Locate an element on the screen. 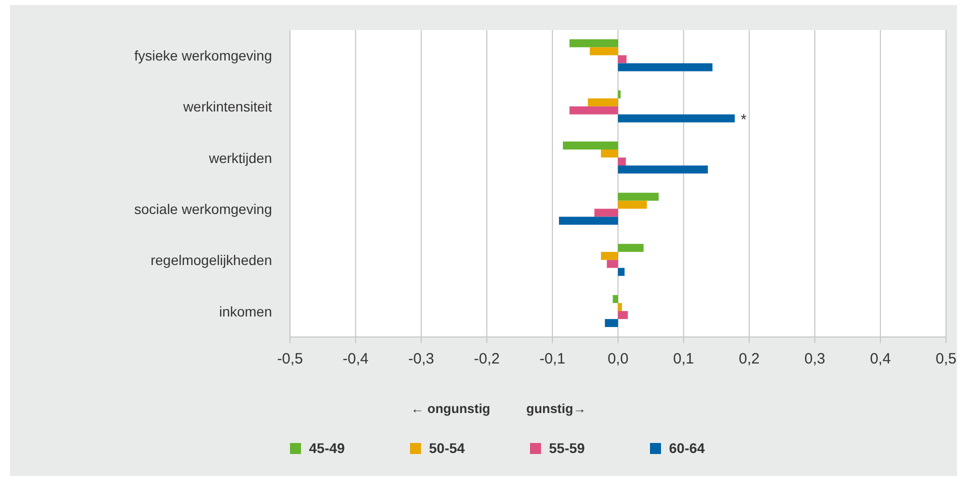 The width and height of the screenshot is (961, 477). y-tick-label: fysieke werkomgeving is located at coordinates (203, 56).